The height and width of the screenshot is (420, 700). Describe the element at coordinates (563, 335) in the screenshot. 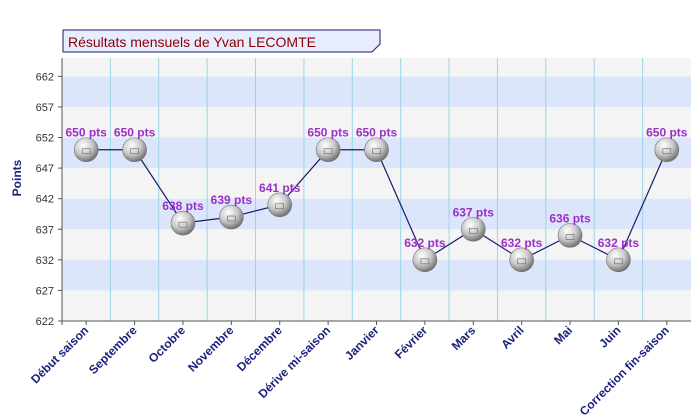

I see `x-tick-label: Mai` at that location.